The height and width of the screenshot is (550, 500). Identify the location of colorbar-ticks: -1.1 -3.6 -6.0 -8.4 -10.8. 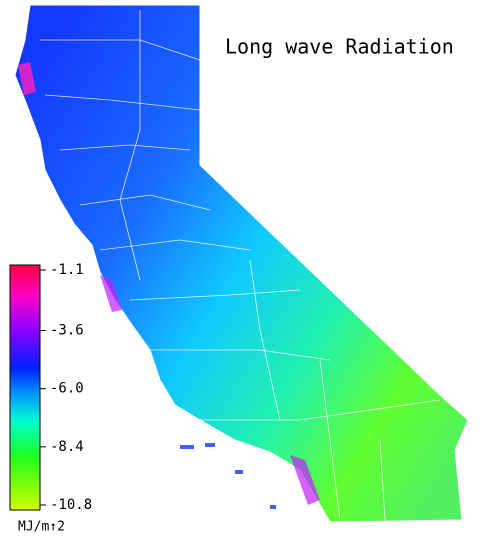
(66, 387).